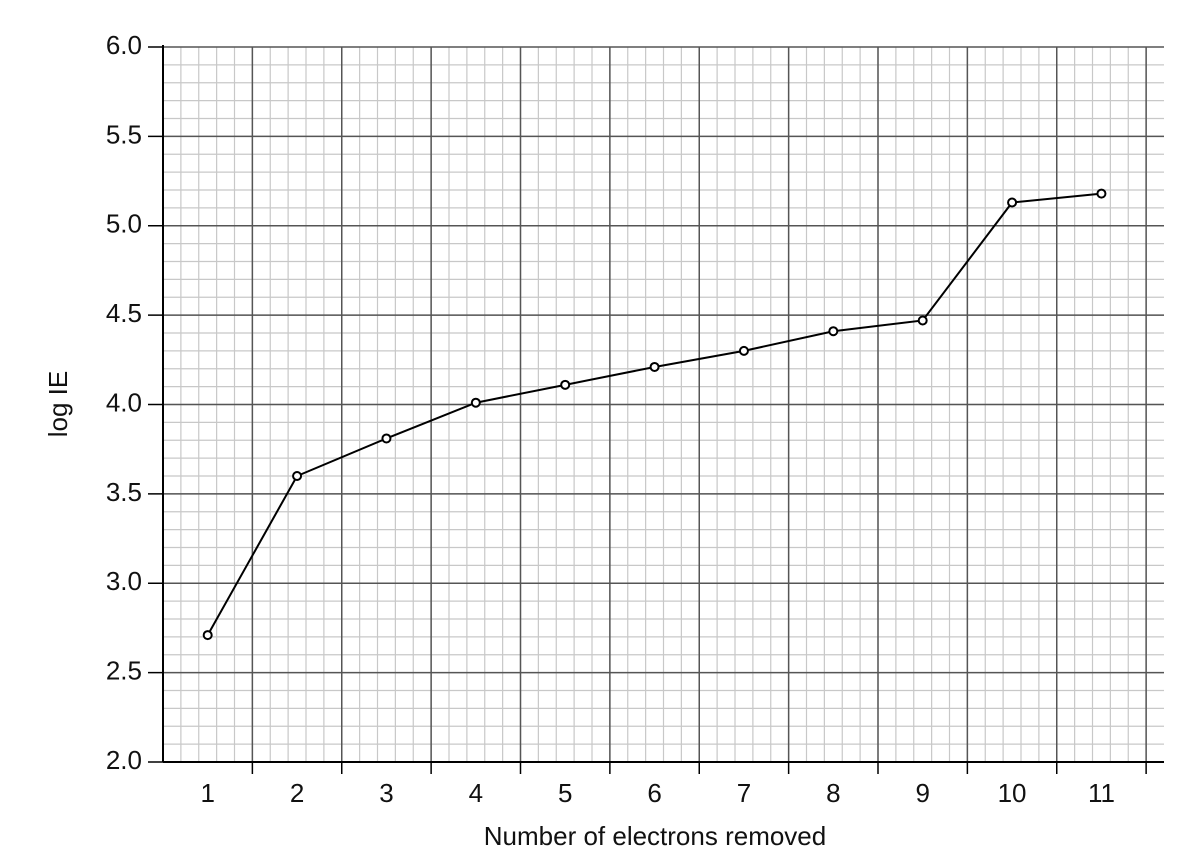 This screenshot has width=1198, height=862. I want to click on y-tick-label: 3.0, so click(124, 581).